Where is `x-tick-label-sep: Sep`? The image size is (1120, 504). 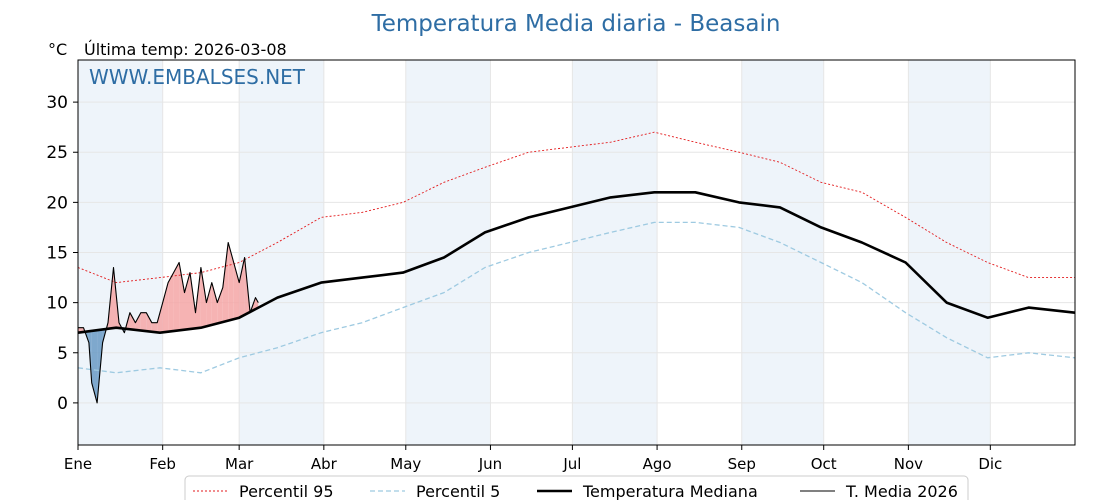
x-tick-label-sep: Sep is located at coordinates (742, 464).